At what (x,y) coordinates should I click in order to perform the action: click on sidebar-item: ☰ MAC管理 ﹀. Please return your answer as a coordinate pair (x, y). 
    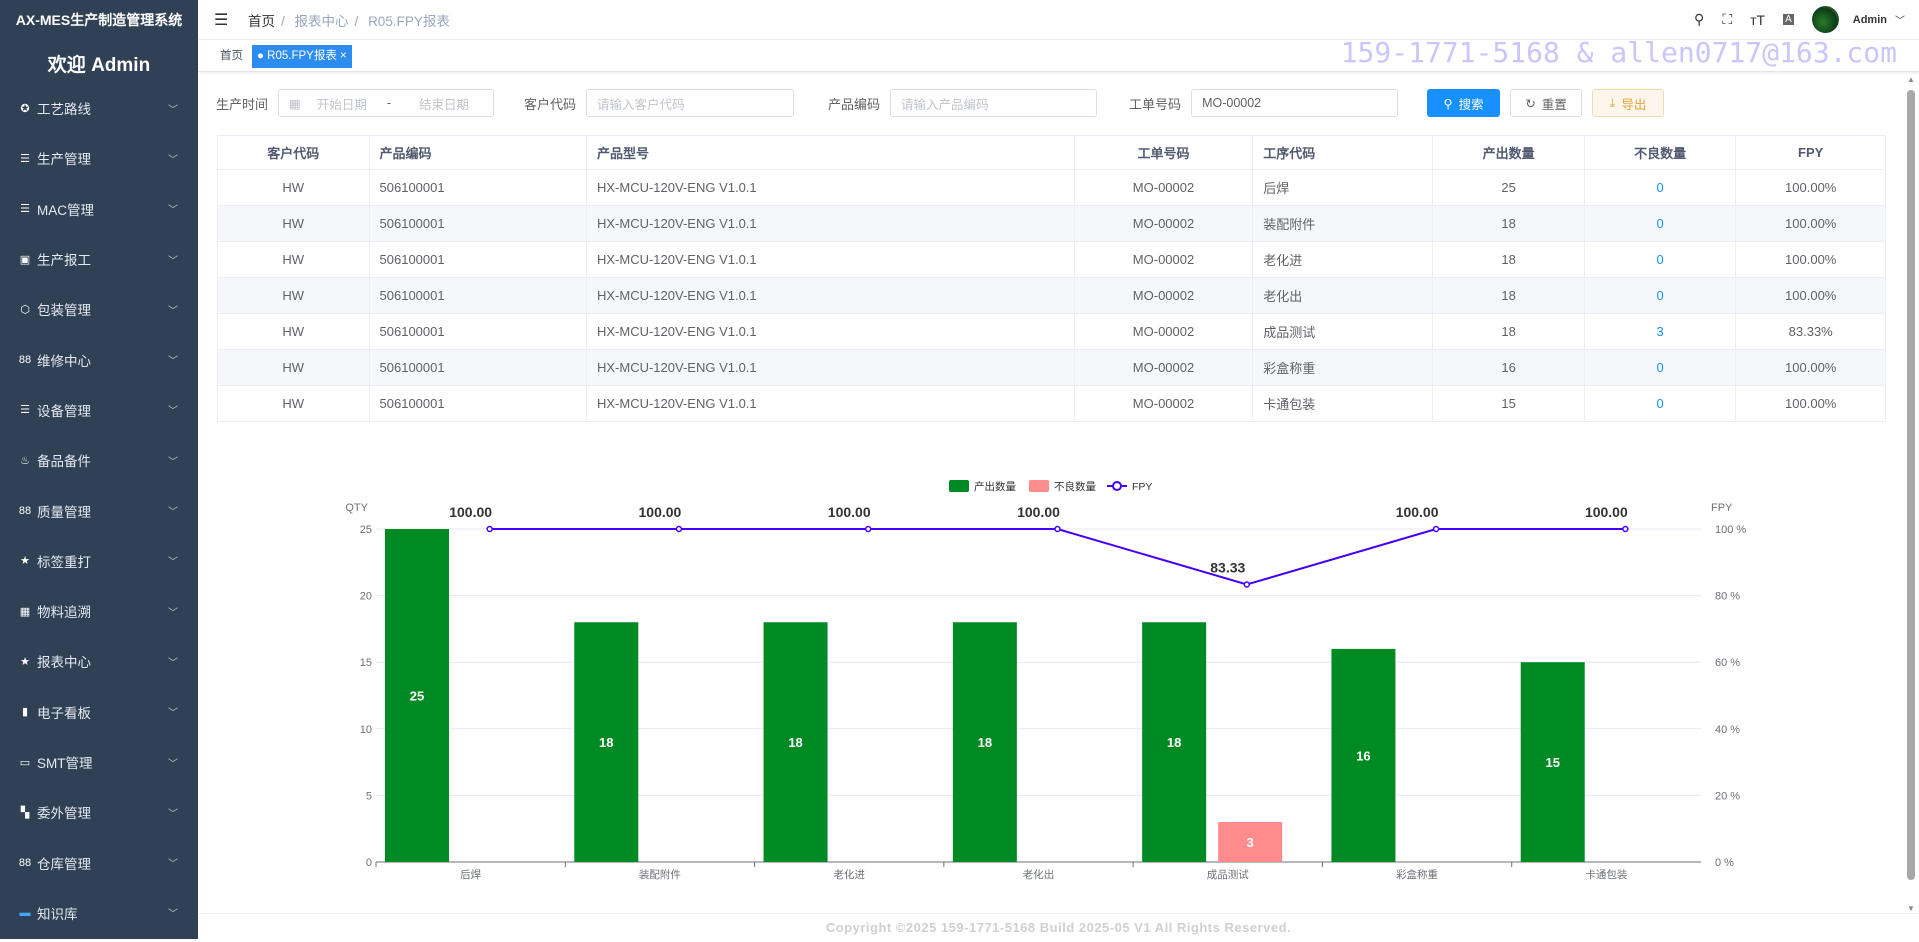
    Looking at the image, I should click on (99, 209).